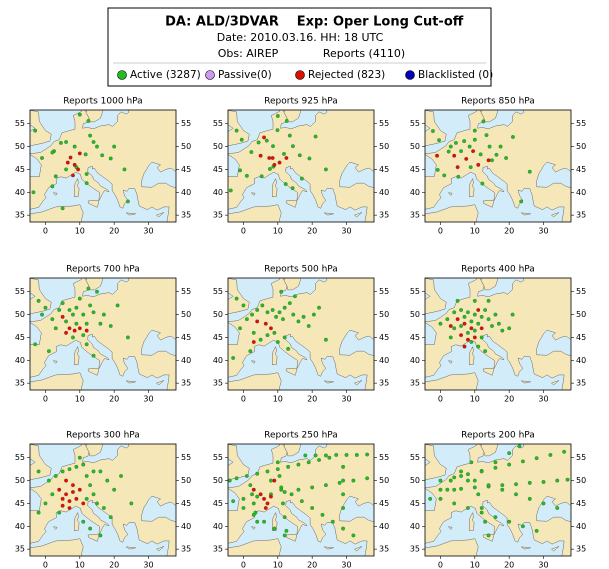 The height and width of the screenshot is (569, 609). I want to click on x-tick-label: 0, so click(45, 565).